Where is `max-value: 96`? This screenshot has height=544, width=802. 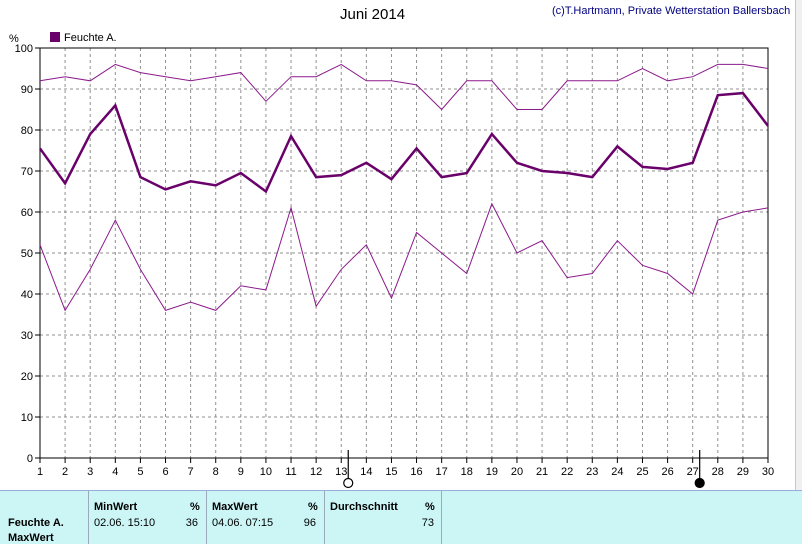
max-value: 96 is located at coordinates (309, 523).